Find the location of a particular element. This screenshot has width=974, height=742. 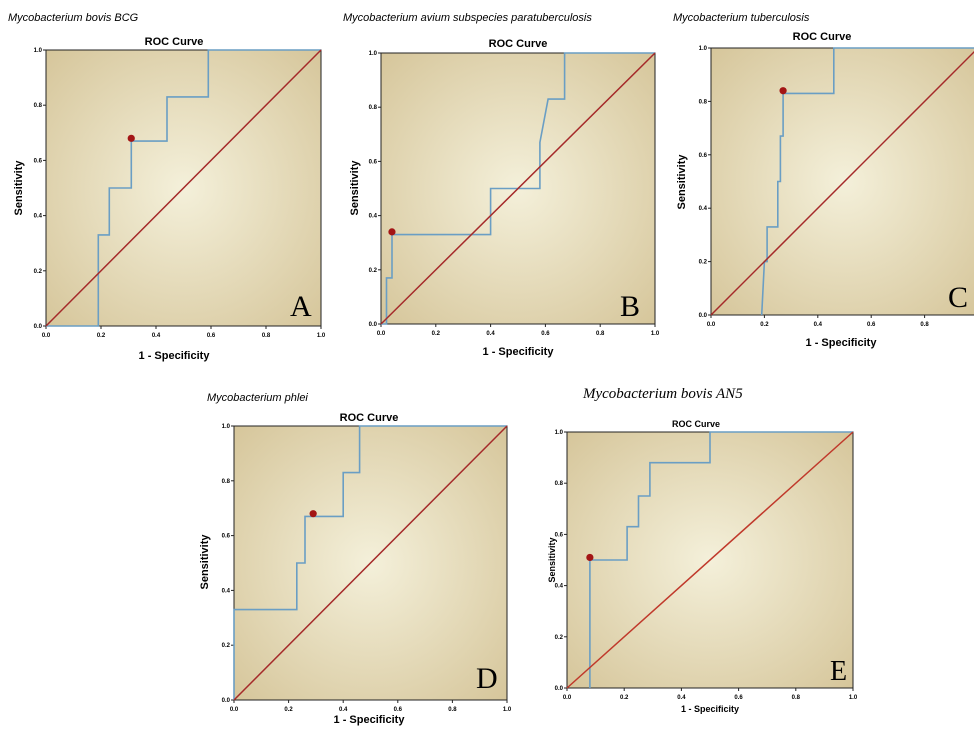

organism-caption: Mycobacterium bovis BCG is located at coordinates (73, 18).